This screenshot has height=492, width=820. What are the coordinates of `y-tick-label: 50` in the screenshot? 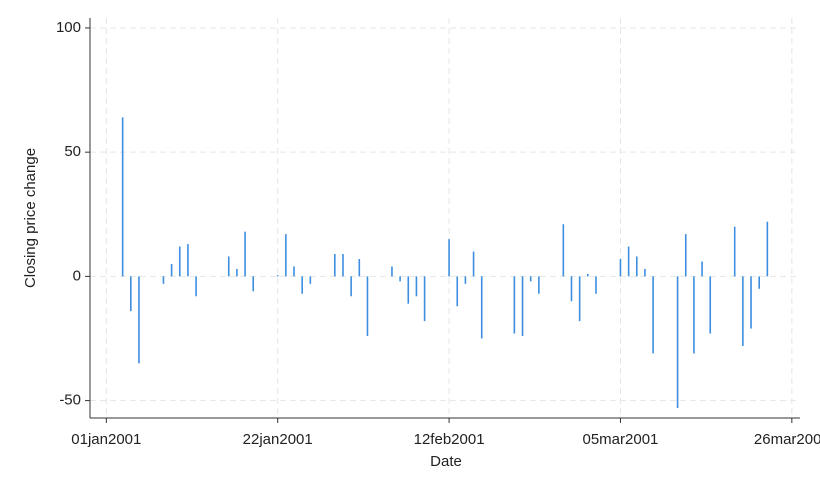 It's located at (72, 151).